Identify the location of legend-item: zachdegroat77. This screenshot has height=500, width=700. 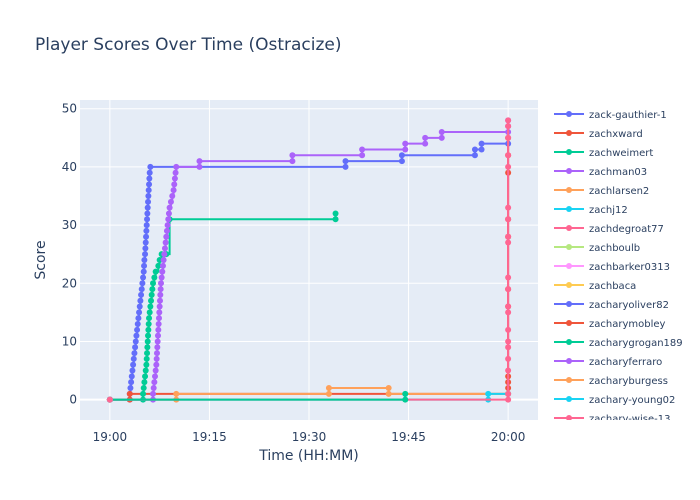
(609, 229).